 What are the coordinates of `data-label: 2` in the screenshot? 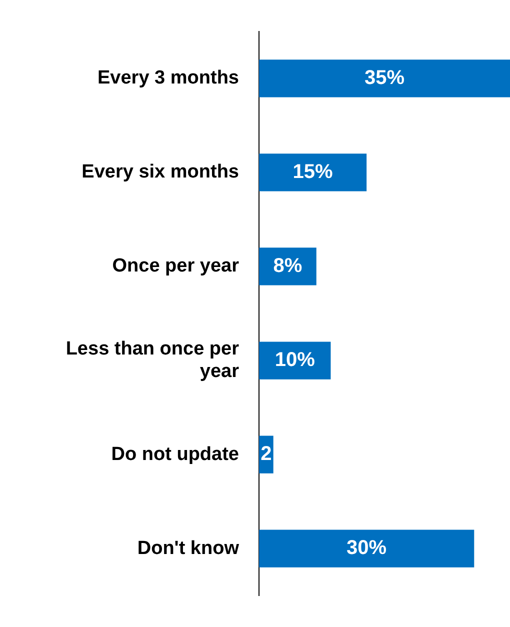 It's located at (266, 454).